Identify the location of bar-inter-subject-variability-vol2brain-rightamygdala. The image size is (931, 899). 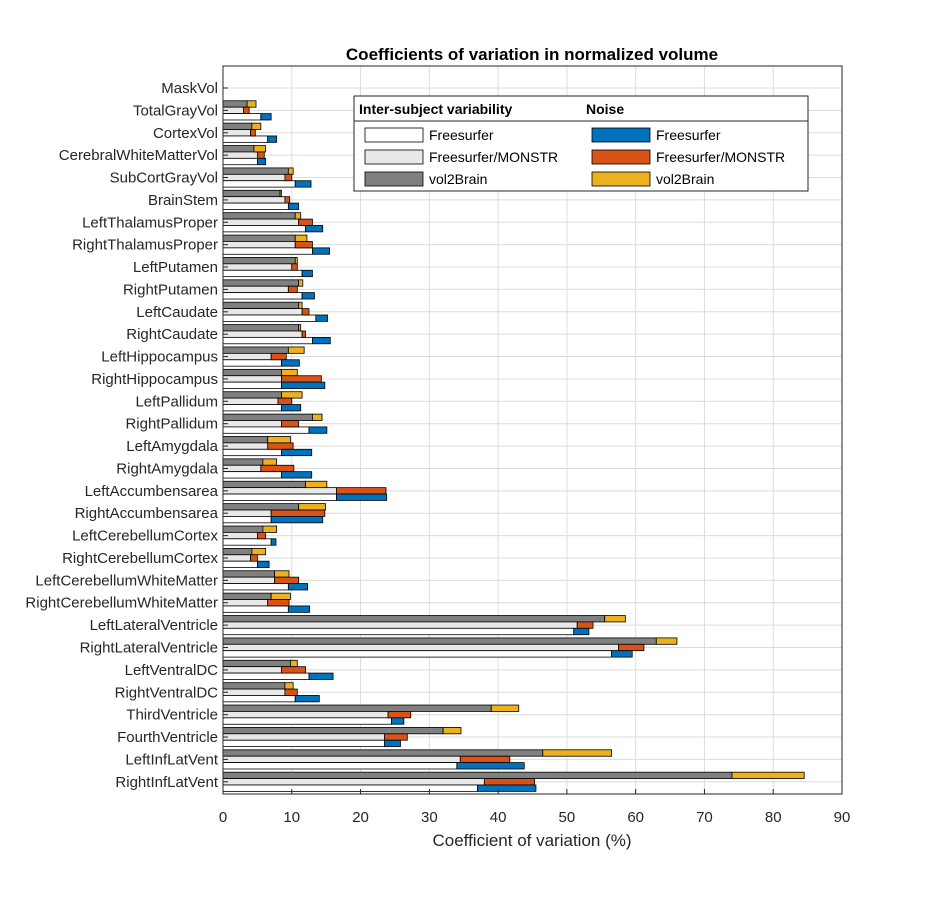
(243, 462).